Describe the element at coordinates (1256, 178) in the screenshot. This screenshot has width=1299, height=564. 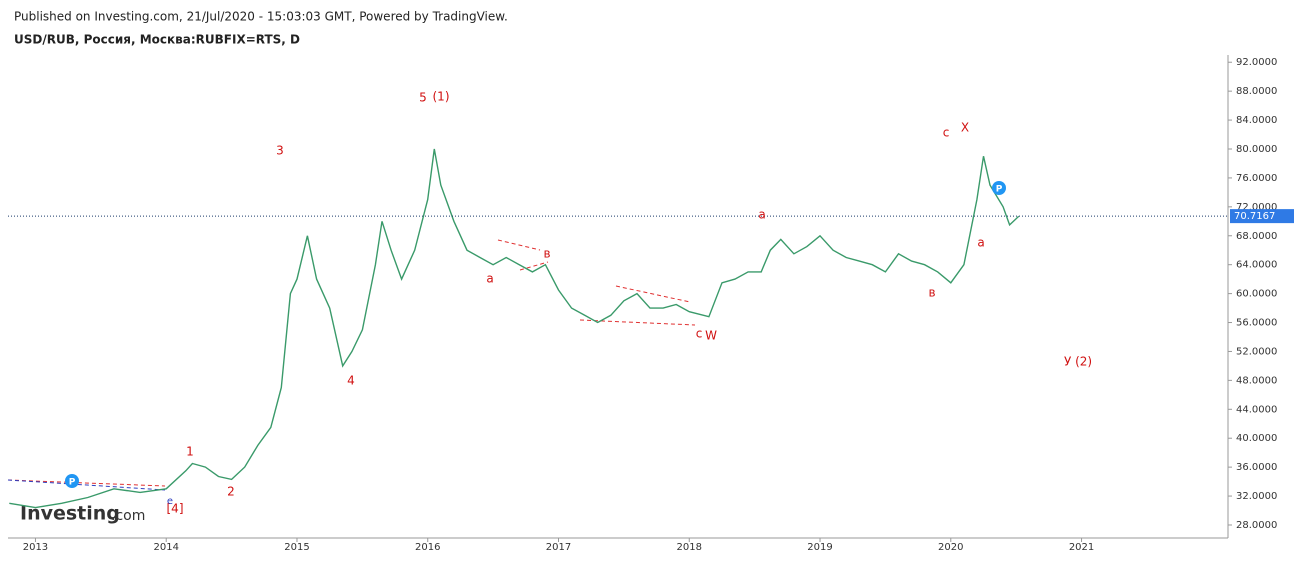
I see `y-tick-label: 76.0000` at that location.